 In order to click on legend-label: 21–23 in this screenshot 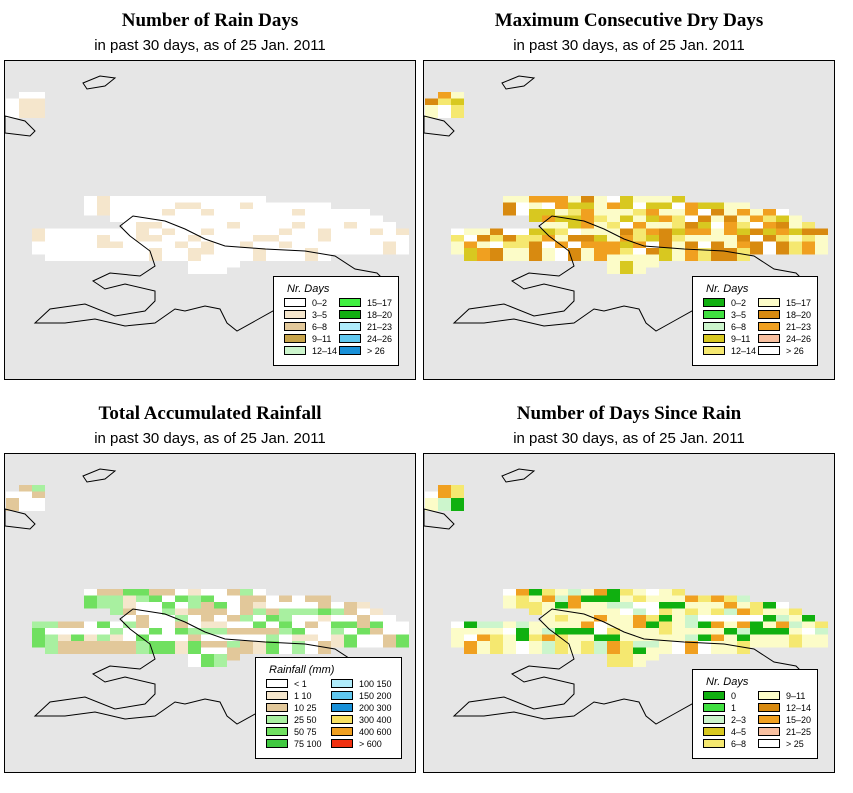, I will do `click(380, 327)`.